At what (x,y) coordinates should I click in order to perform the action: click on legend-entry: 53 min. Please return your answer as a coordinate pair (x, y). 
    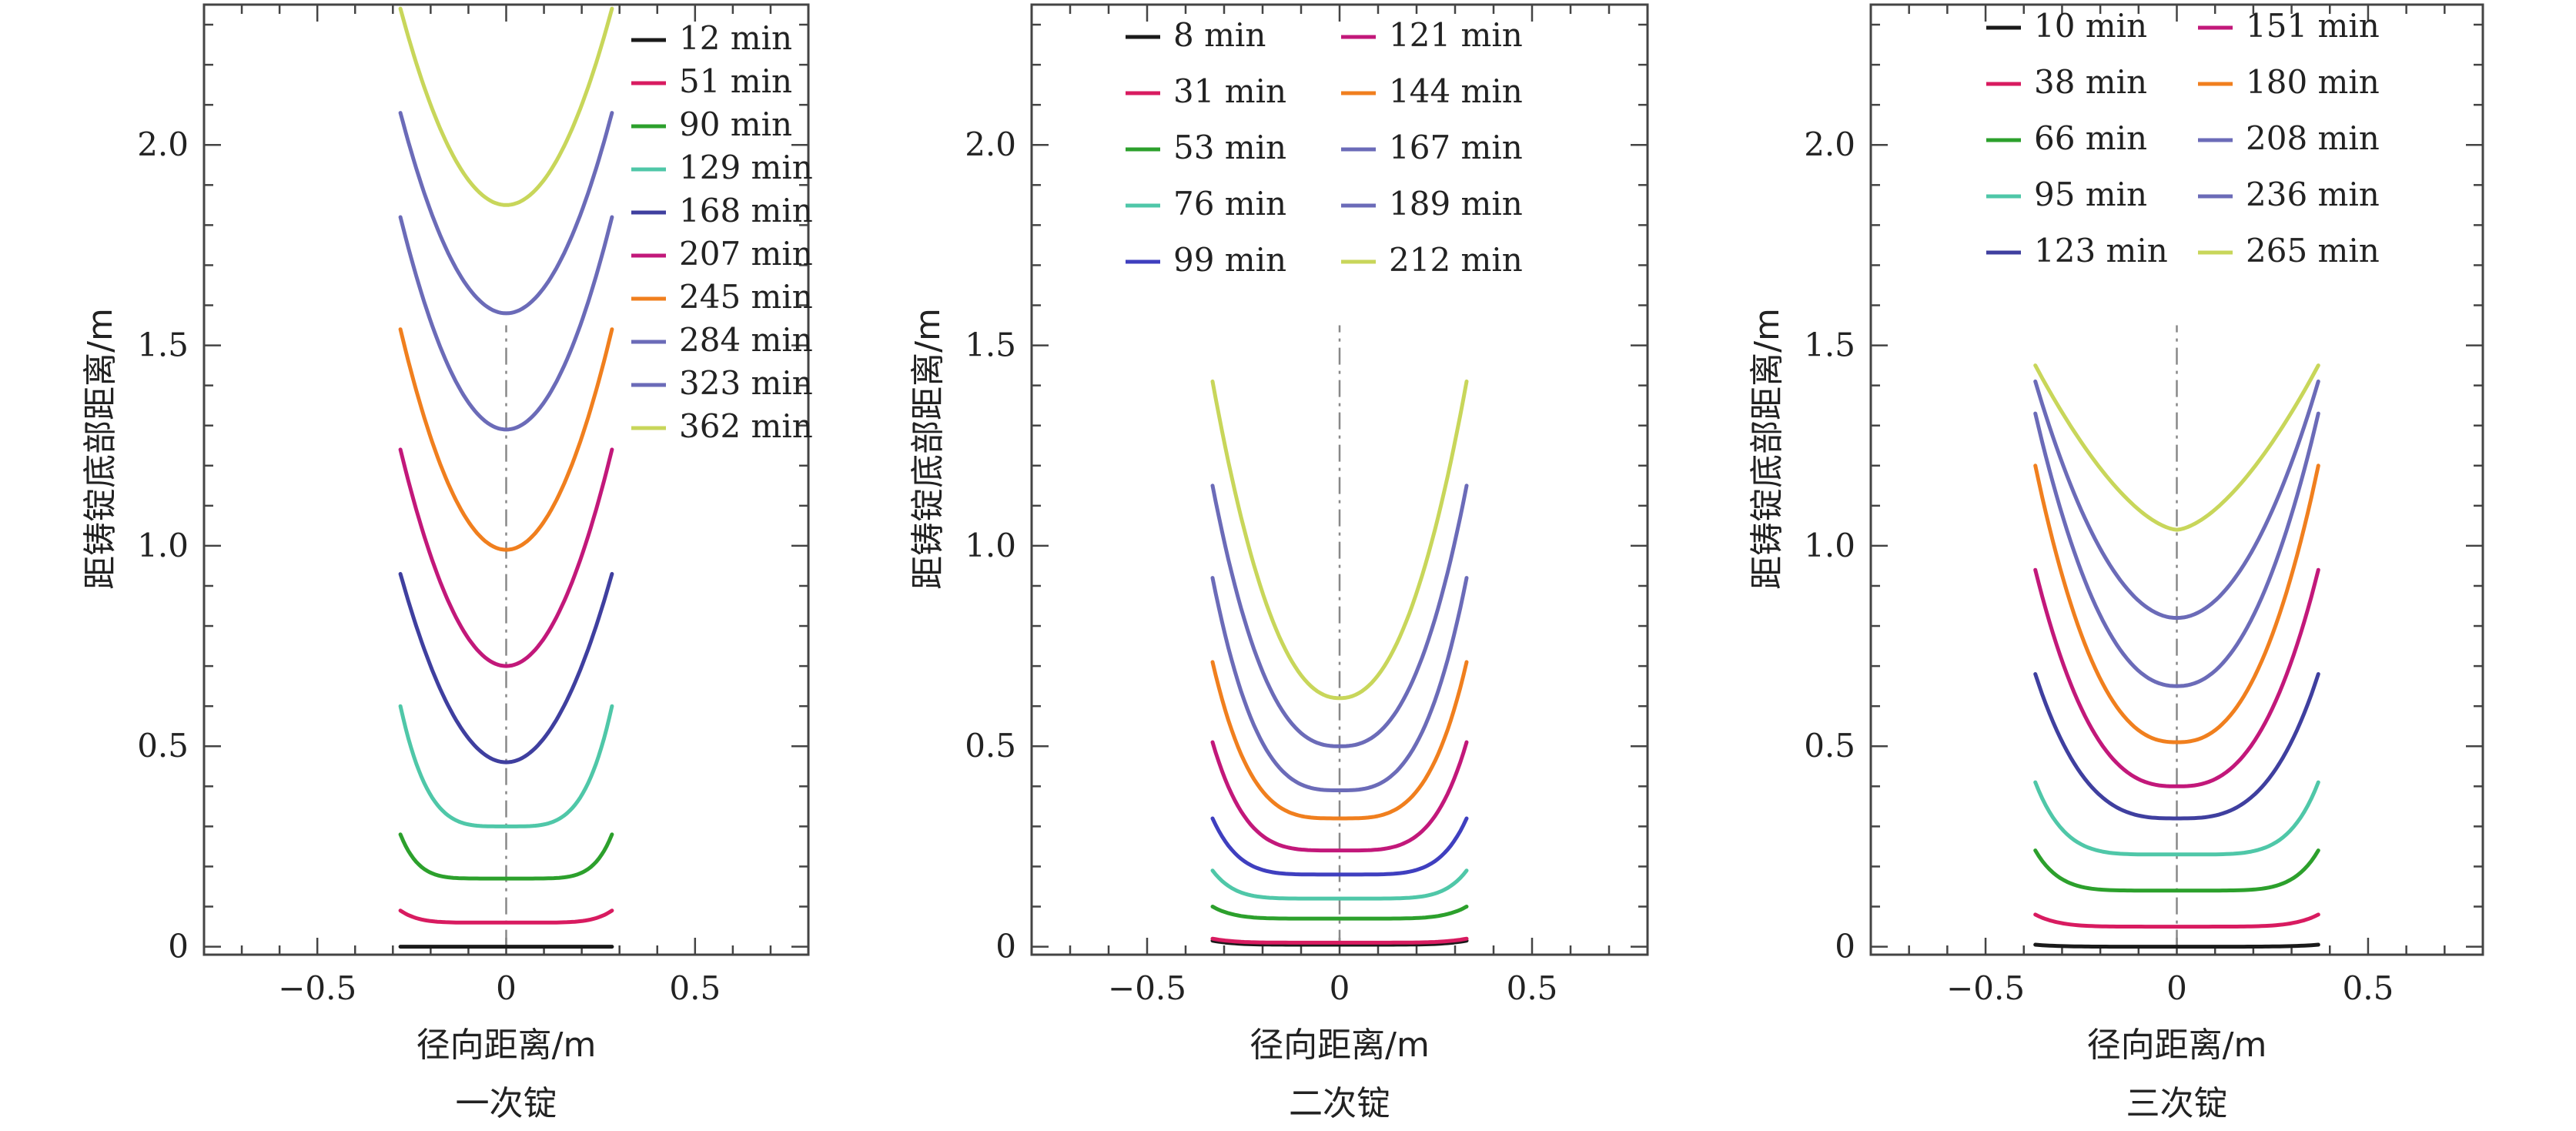
    Looking at the image, I should click on (1230, 147).